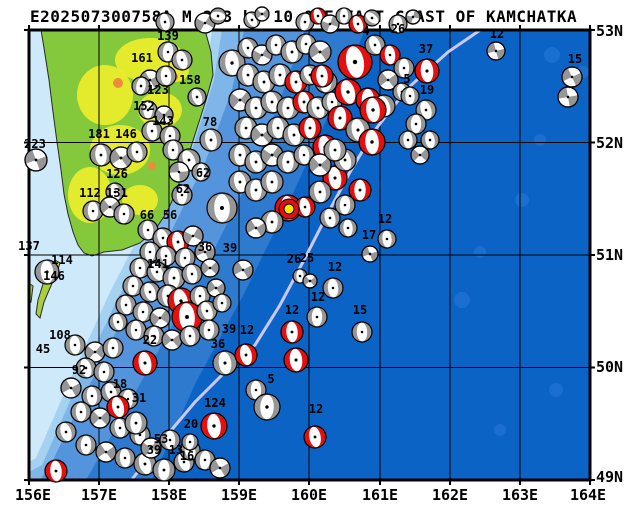 This screenshot has width=635, height=507. I want to click on depth-label: 158, so click(190, 80).